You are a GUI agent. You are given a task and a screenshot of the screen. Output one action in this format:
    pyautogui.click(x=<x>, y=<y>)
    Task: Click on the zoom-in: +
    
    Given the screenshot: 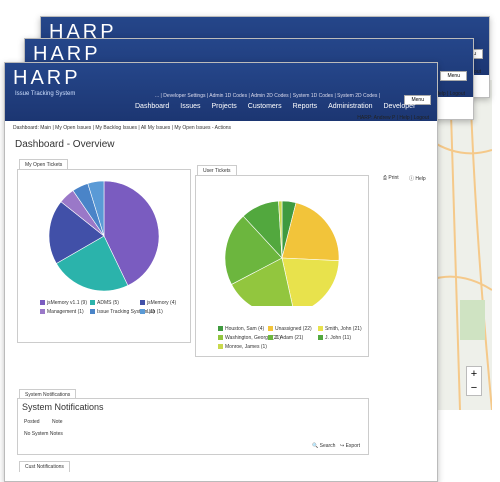 What is the action you would take?
    pyautogui.click(x=474, y=374)
    